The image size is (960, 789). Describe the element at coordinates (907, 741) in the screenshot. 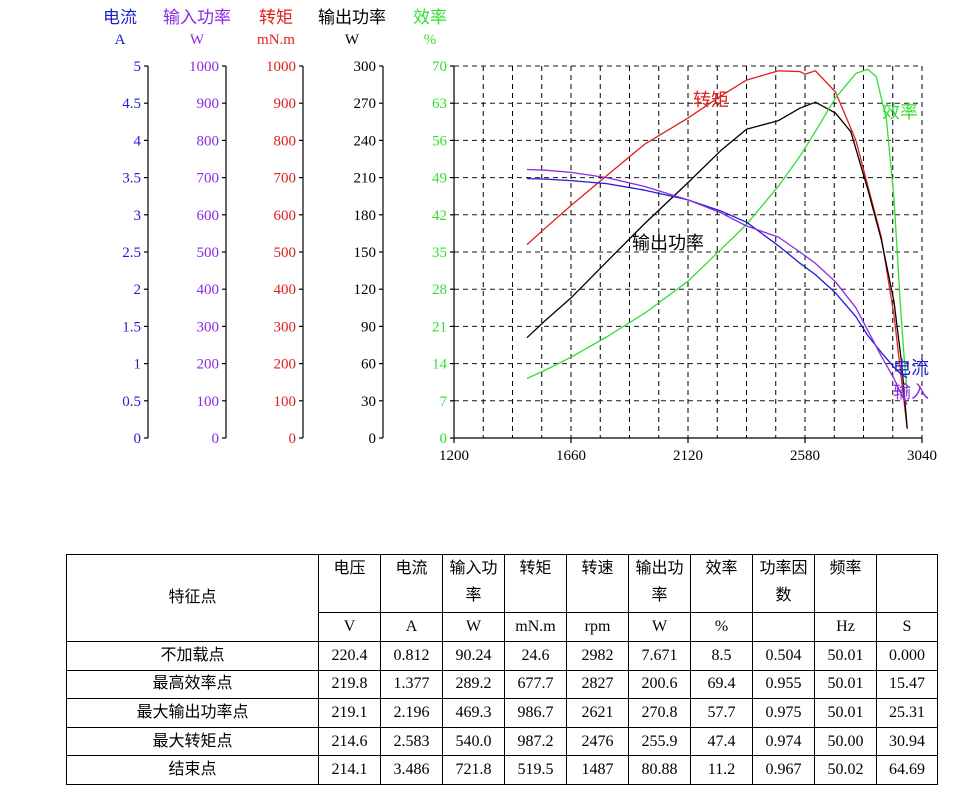

I see `table-cell: 30.94` at that location.